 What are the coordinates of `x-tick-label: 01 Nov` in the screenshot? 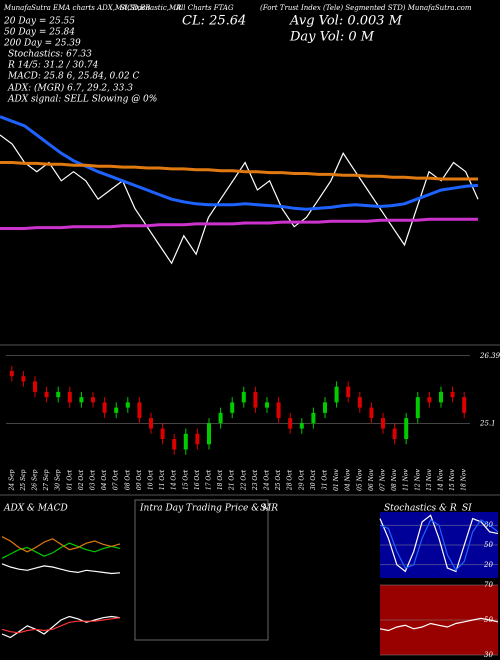 It's located at (336, 479).